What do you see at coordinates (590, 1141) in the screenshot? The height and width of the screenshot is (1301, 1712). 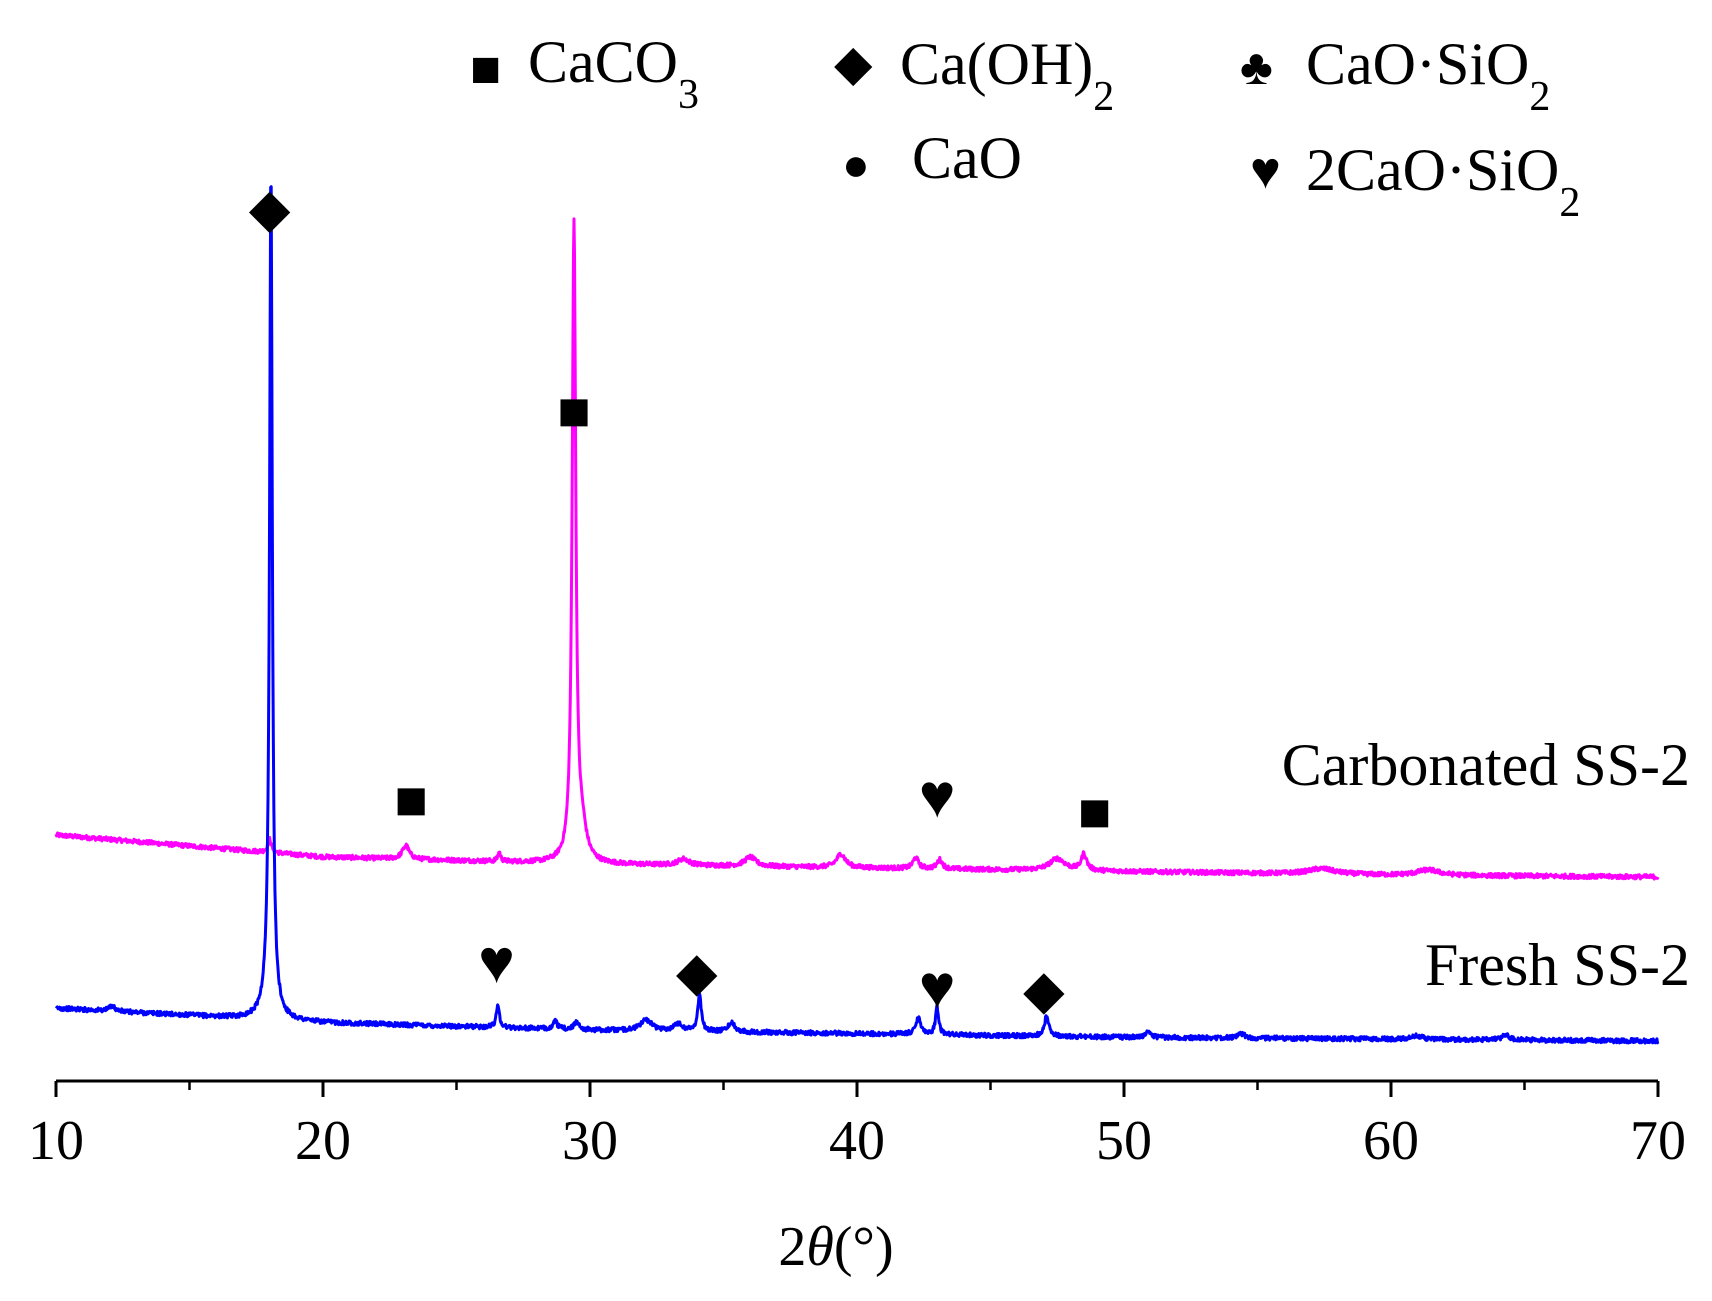 I see `x-tick-label-30: 30` at bounding box center [590, 1141].